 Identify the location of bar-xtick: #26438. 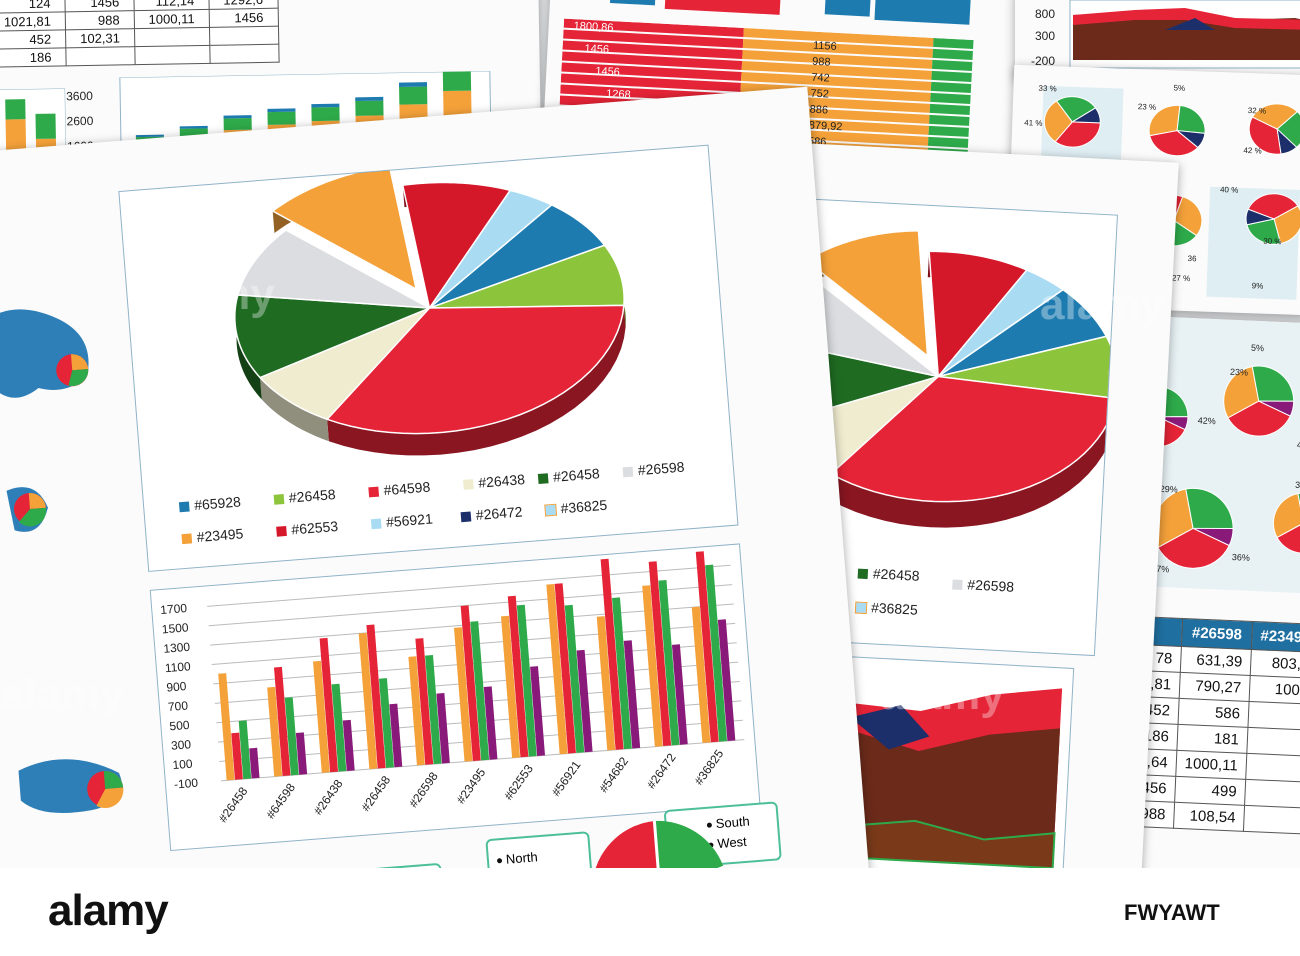
(328, 797).